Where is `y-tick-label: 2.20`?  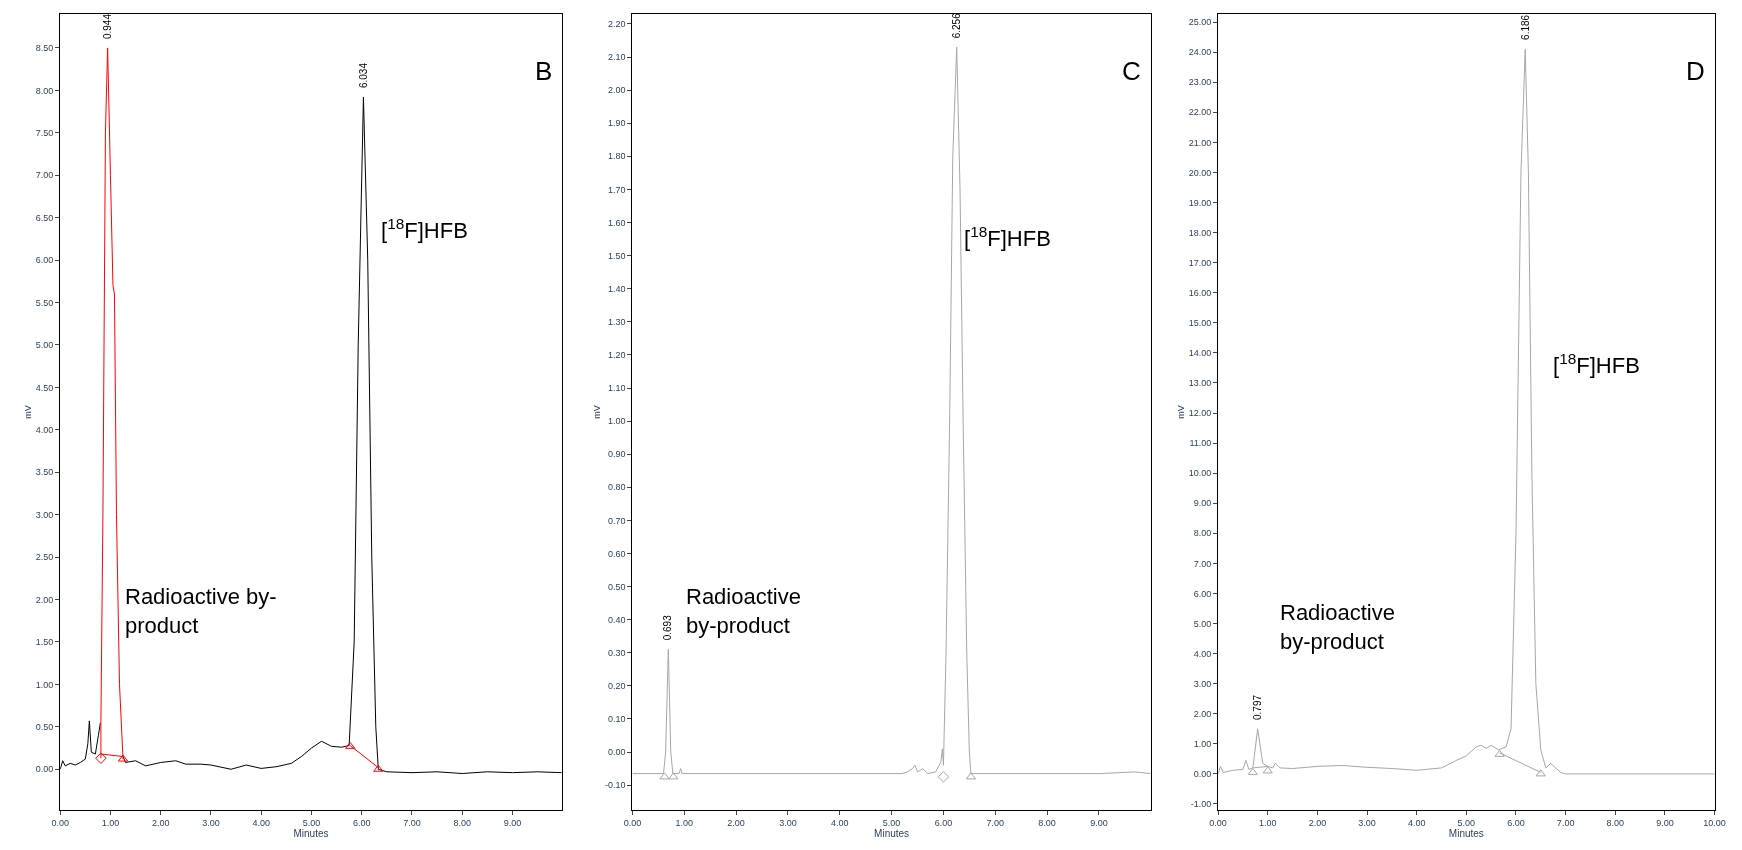
y-tick-label: 2.20 is located at coordinates (617, 24).